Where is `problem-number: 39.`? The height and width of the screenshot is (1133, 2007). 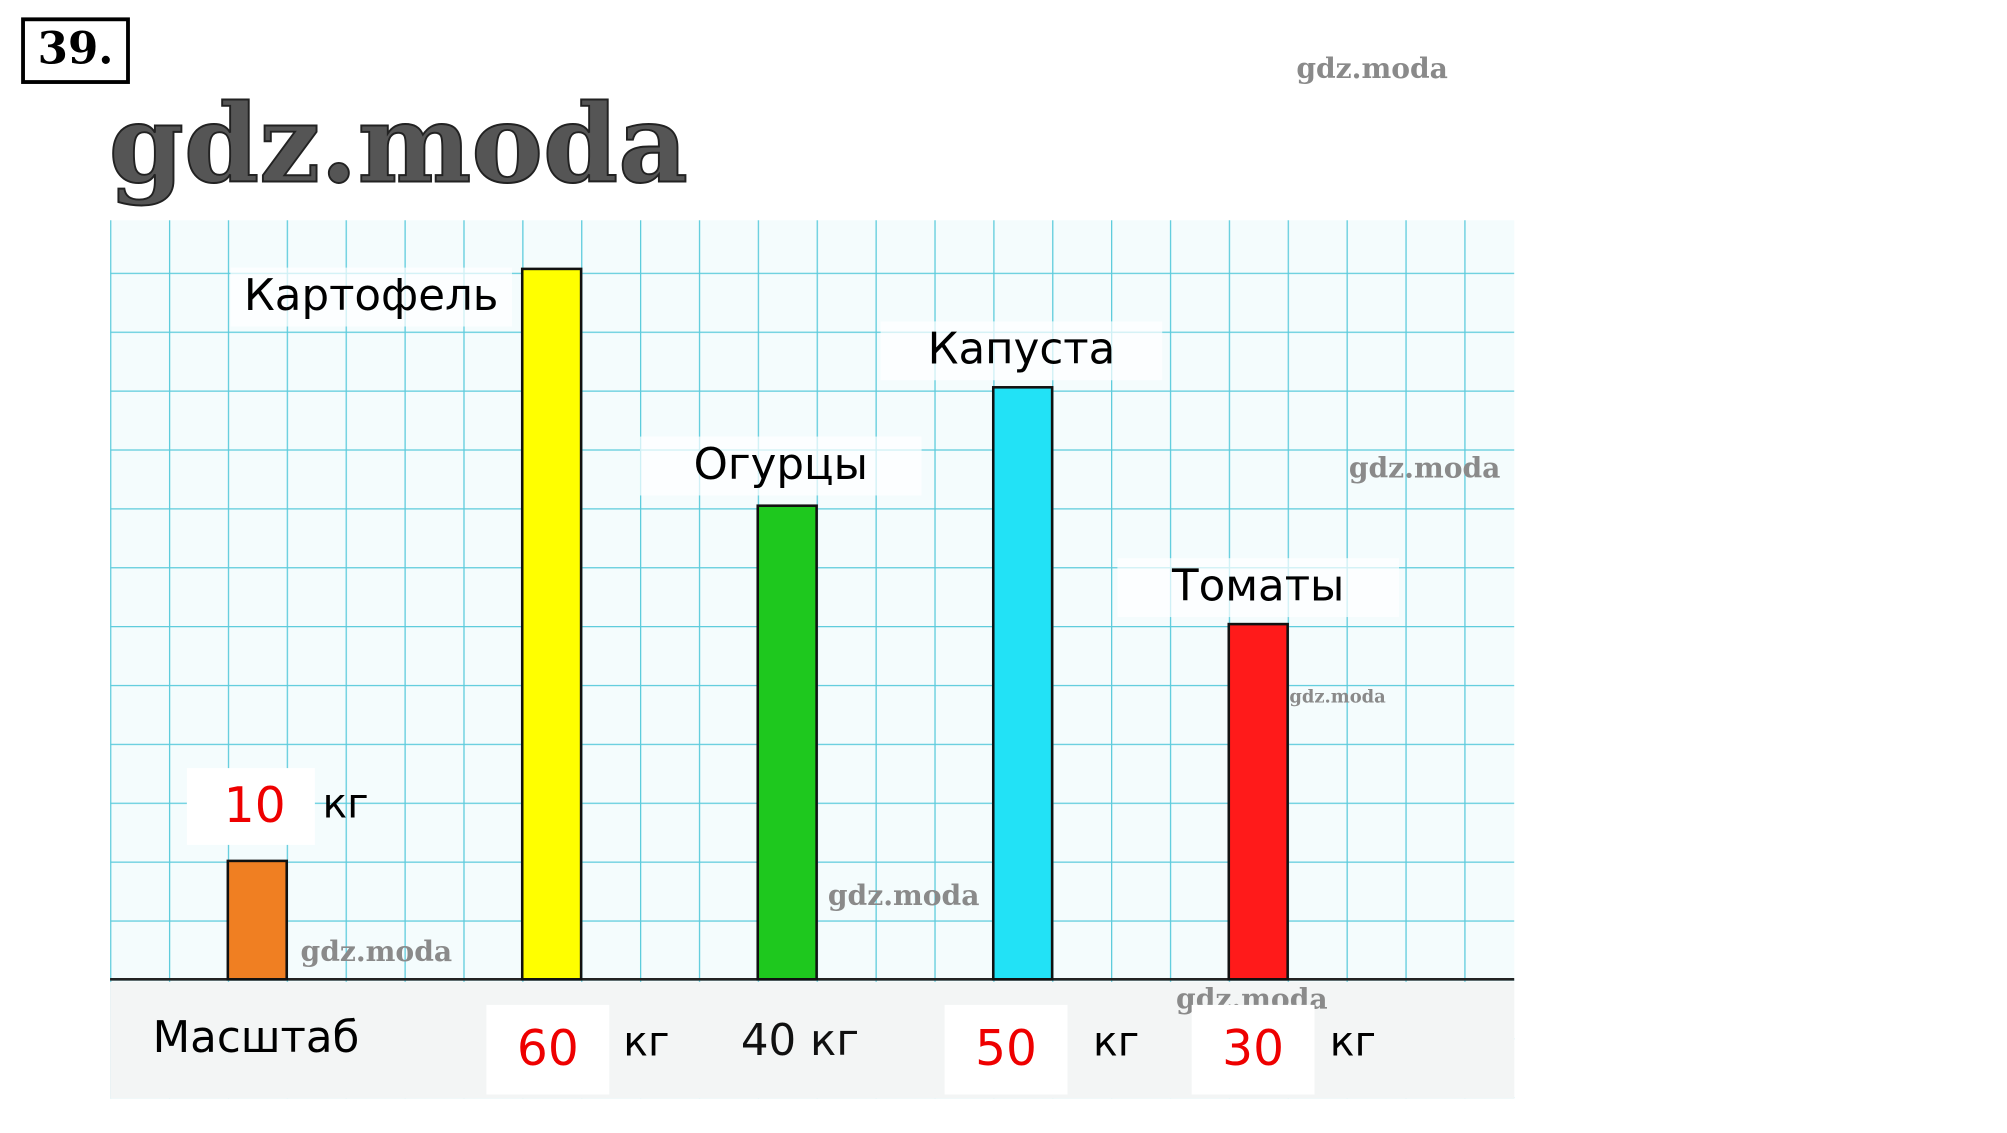
problem-number: 39. is located at coordinates (76, 49).